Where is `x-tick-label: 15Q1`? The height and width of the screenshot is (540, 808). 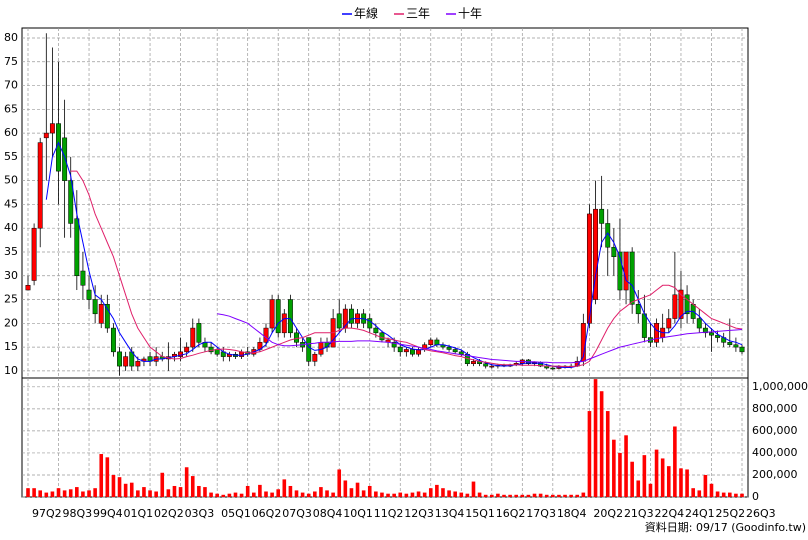
x-tick-label: 15Q1 is located at coordinates (480, 513).